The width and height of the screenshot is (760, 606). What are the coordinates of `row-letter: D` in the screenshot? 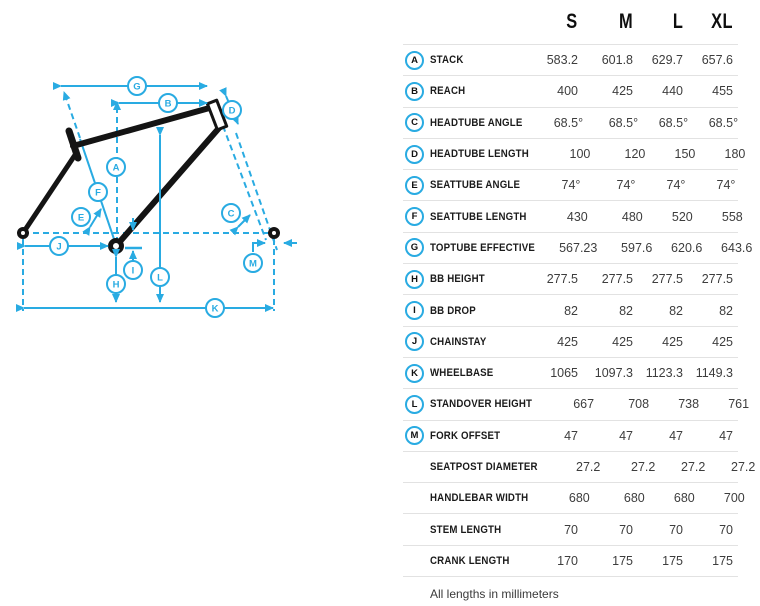 It's located at (414, 154).